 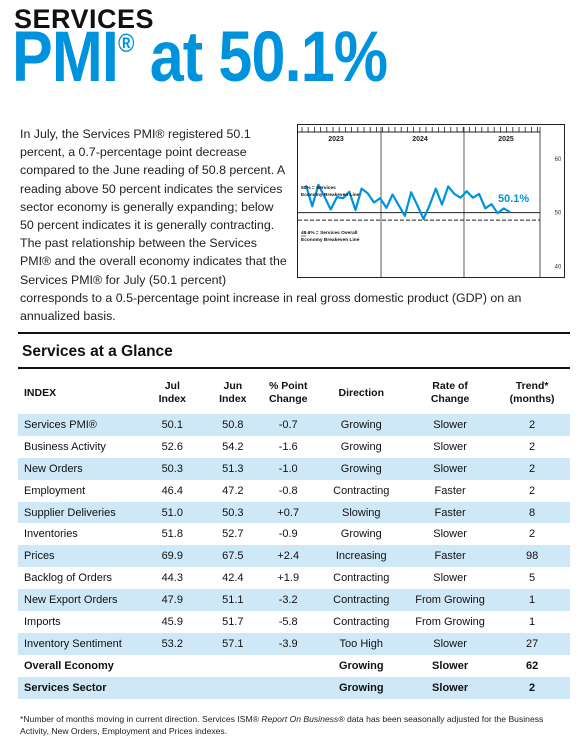 I want to click on year-label: 2025, so click(x=506, y=139).